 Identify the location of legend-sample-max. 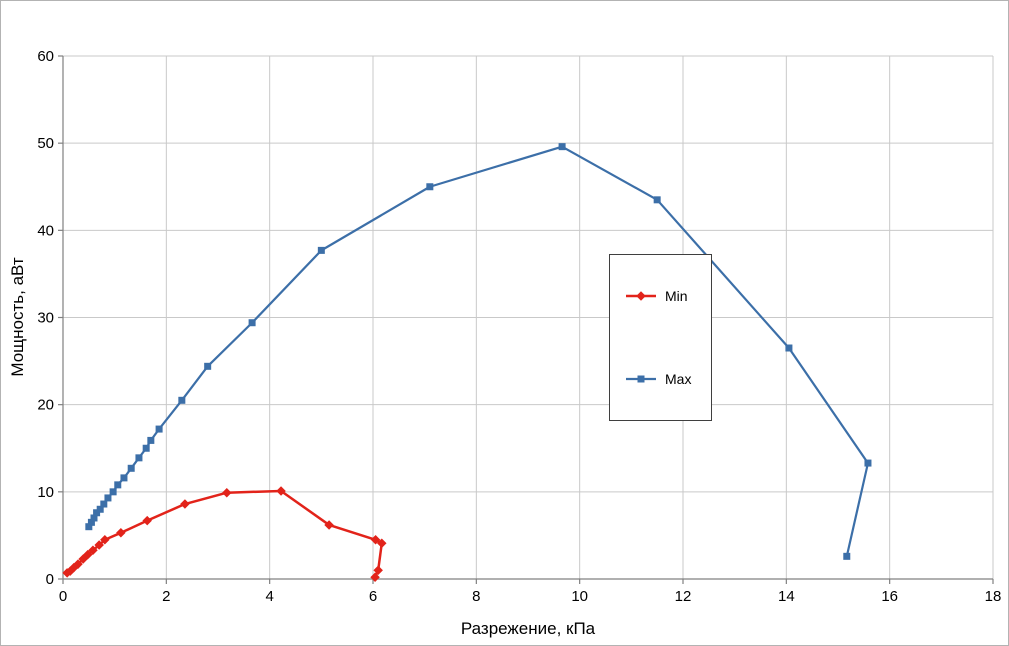
(641, 379).